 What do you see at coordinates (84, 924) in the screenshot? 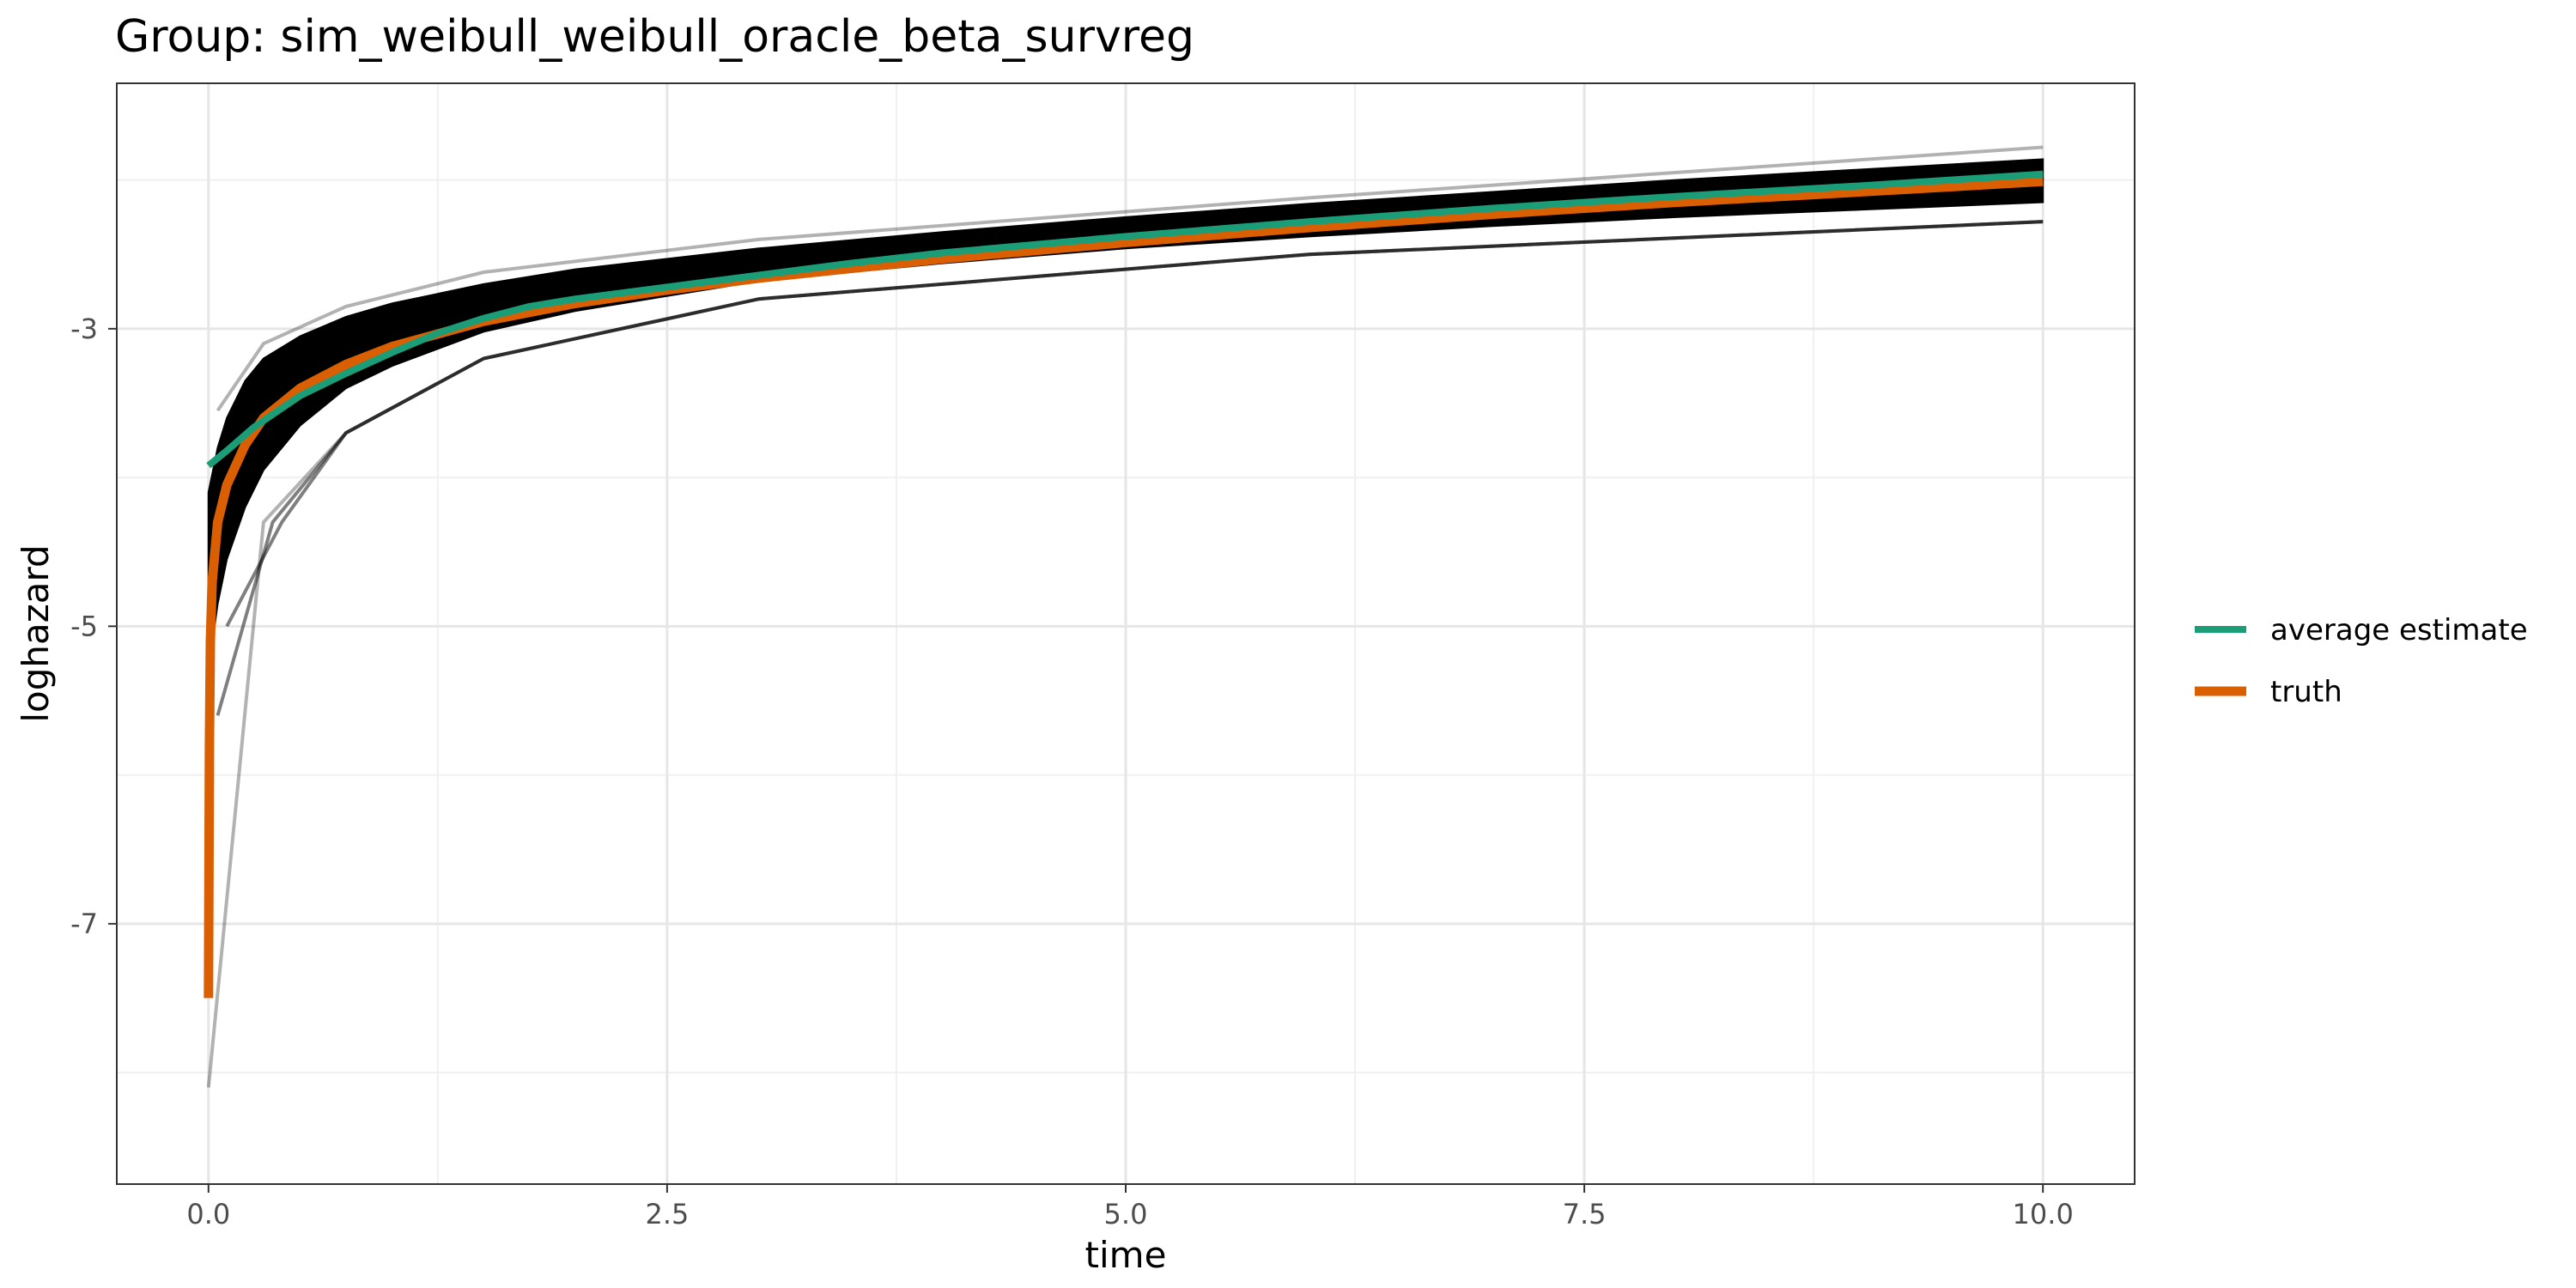
I see `y-tick-label: -7` at bounding box center [84, 924].